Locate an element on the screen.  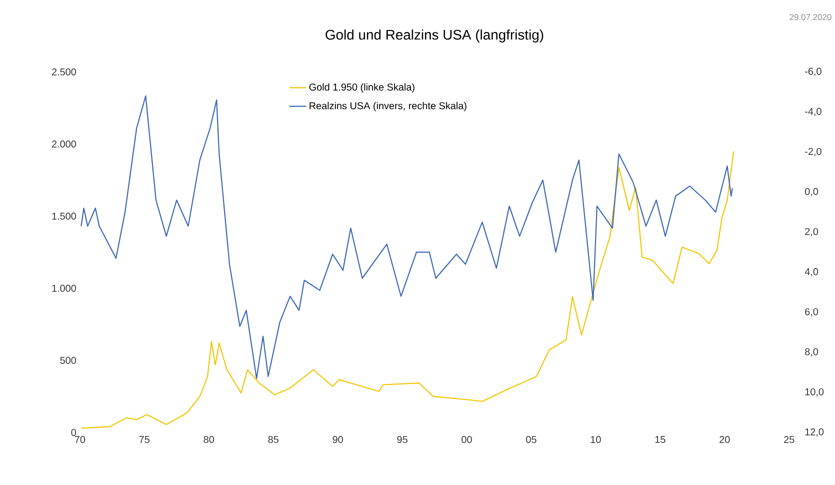
y2-tick-label: 4,0 is located at coordinates (811, 272).